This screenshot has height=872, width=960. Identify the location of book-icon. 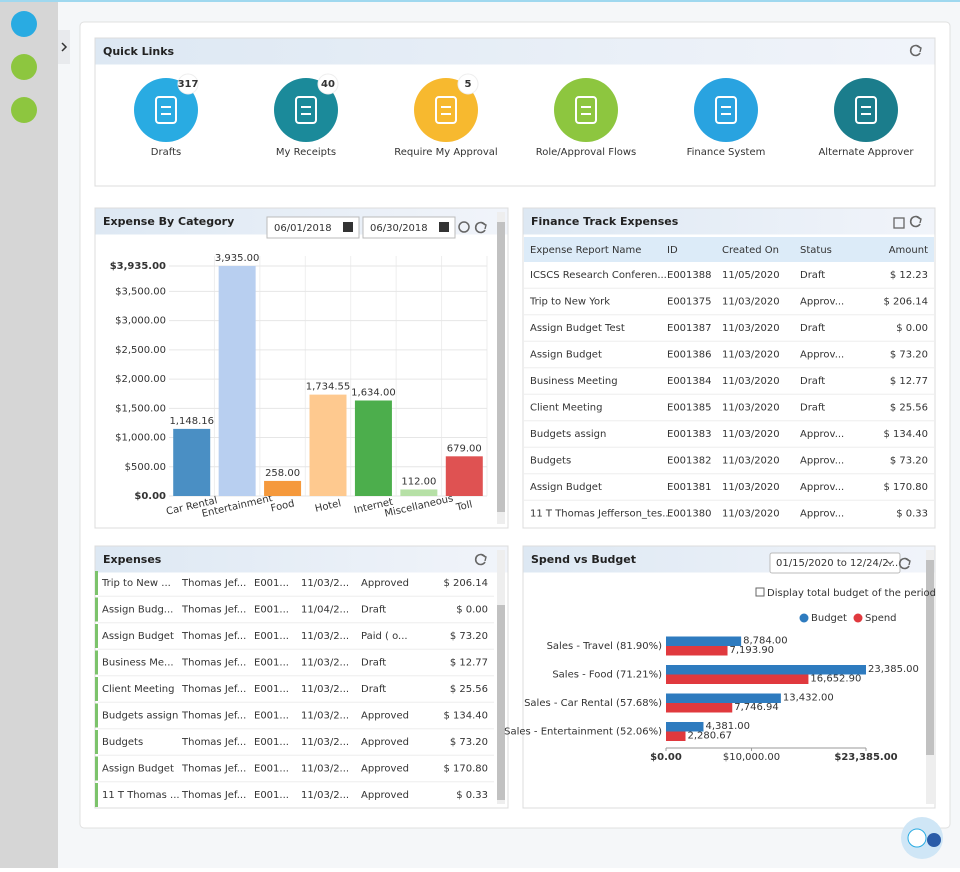
(24, 67).